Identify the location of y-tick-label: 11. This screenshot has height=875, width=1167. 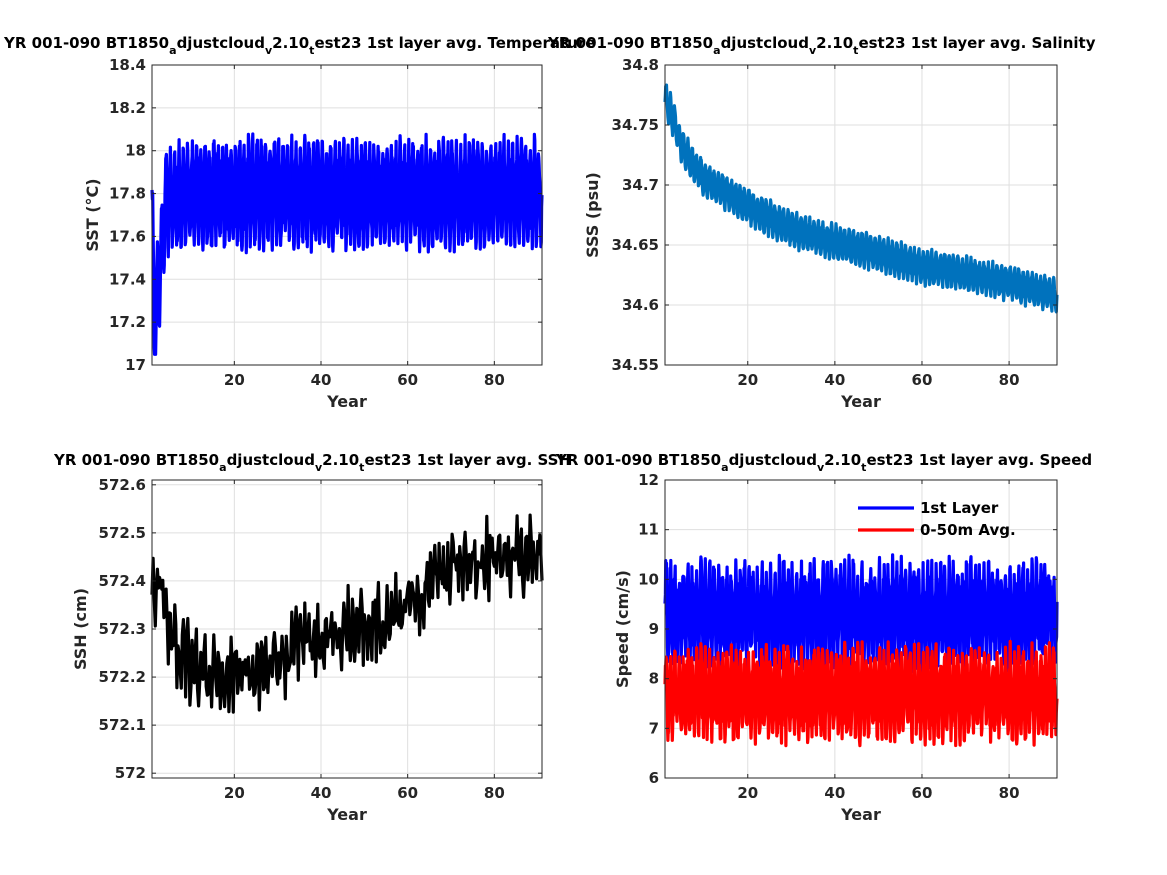
(648, 530).